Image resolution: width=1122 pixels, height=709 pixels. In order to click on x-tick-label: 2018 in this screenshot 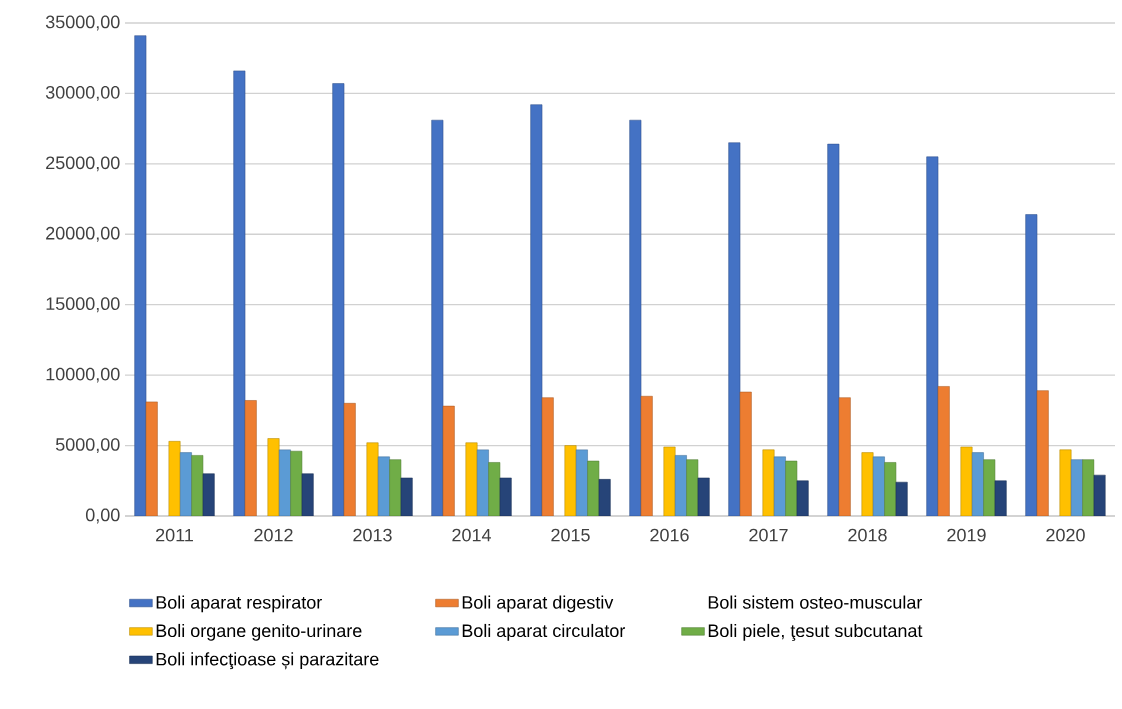, I will do `click(867, 535)`.